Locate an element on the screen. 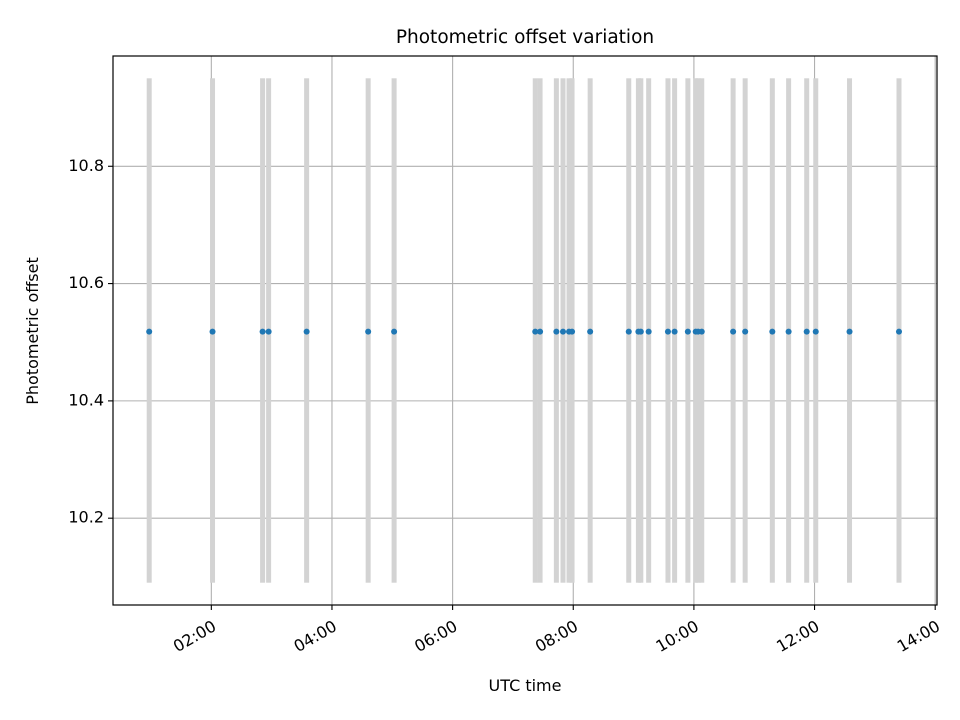  y-tick-label: 10.4 is located at coordinates (86, 399).